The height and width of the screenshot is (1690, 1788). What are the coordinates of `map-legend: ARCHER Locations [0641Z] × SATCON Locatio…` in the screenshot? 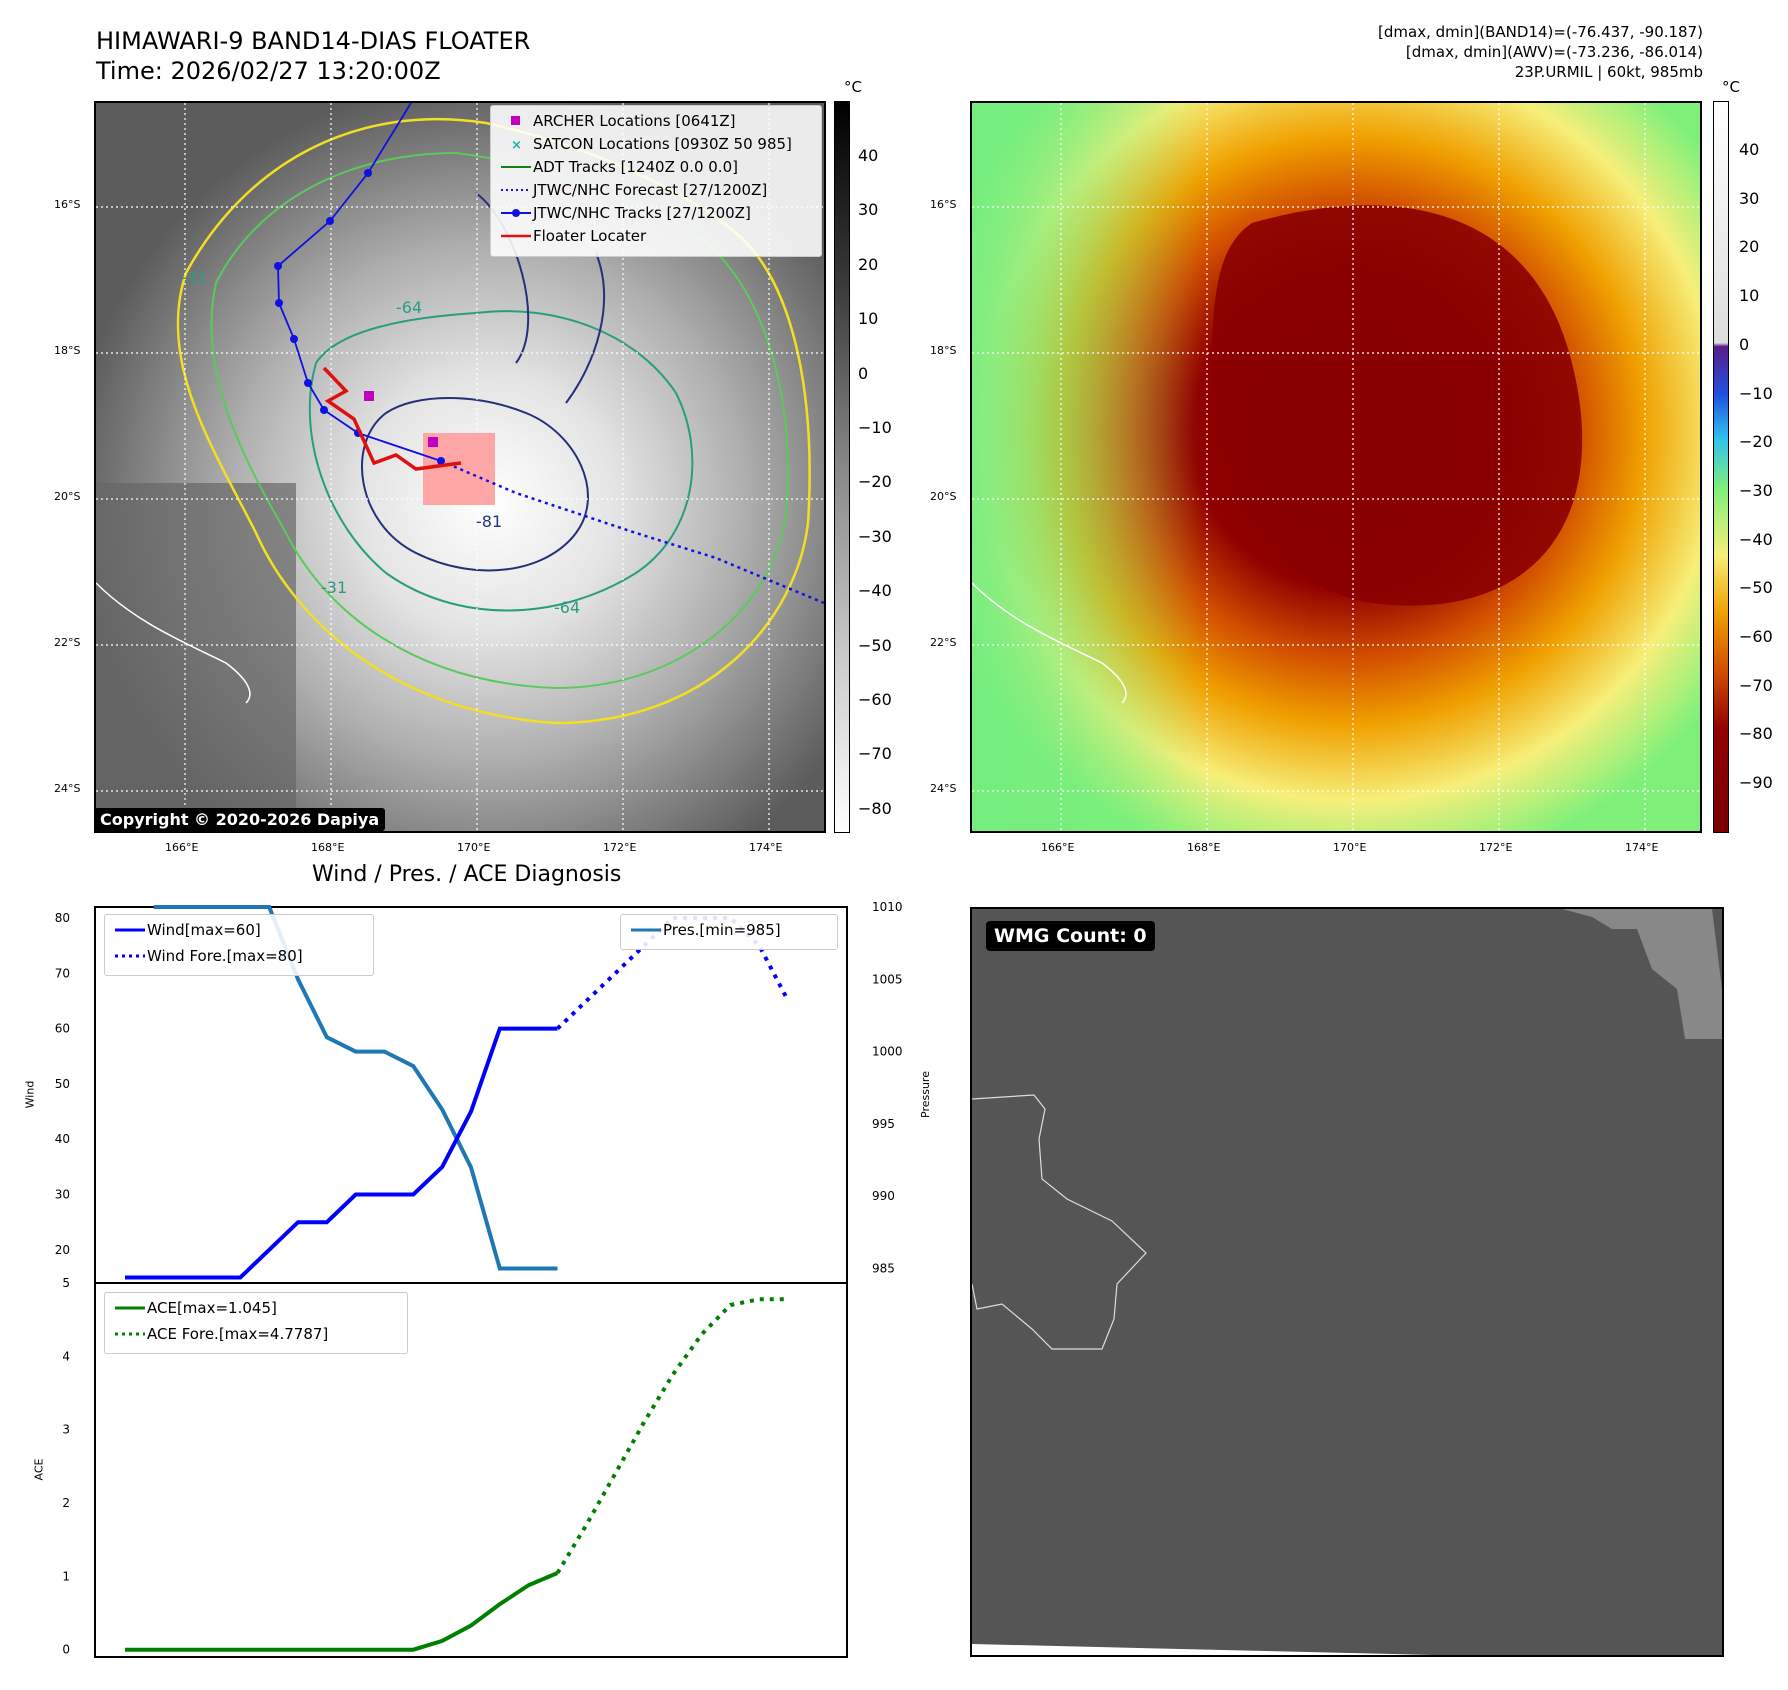 It's located at (656, 181).